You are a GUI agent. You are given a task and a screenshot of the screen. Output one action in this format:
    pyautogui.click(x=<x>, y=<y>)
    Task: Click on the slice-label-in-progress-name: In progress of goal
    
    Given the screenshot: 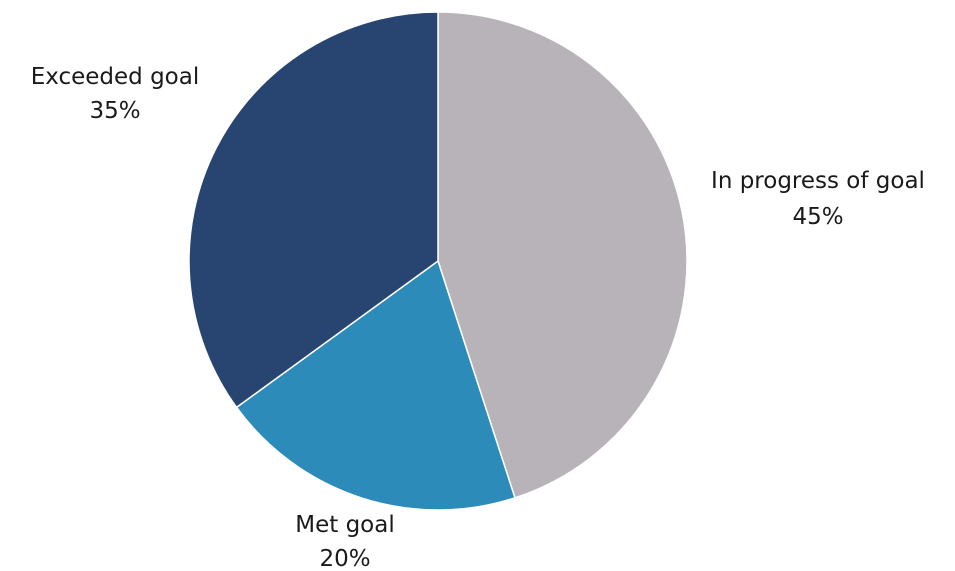 What is the action you would take?
    pyautogui.click(x=818, y=181)
    